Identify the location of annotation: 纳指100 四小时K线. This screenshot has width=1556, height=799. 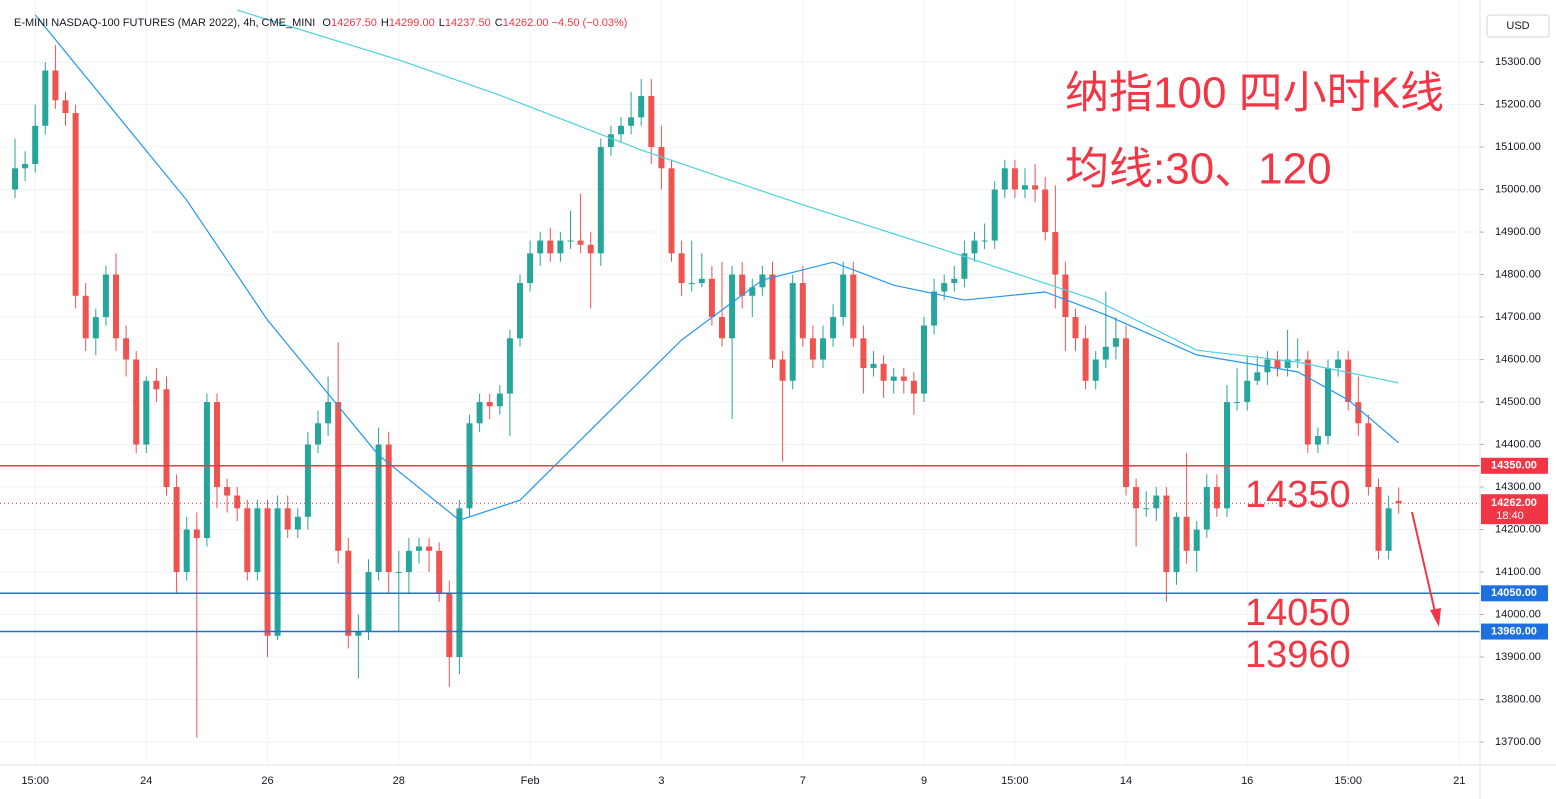
(1254, 93).